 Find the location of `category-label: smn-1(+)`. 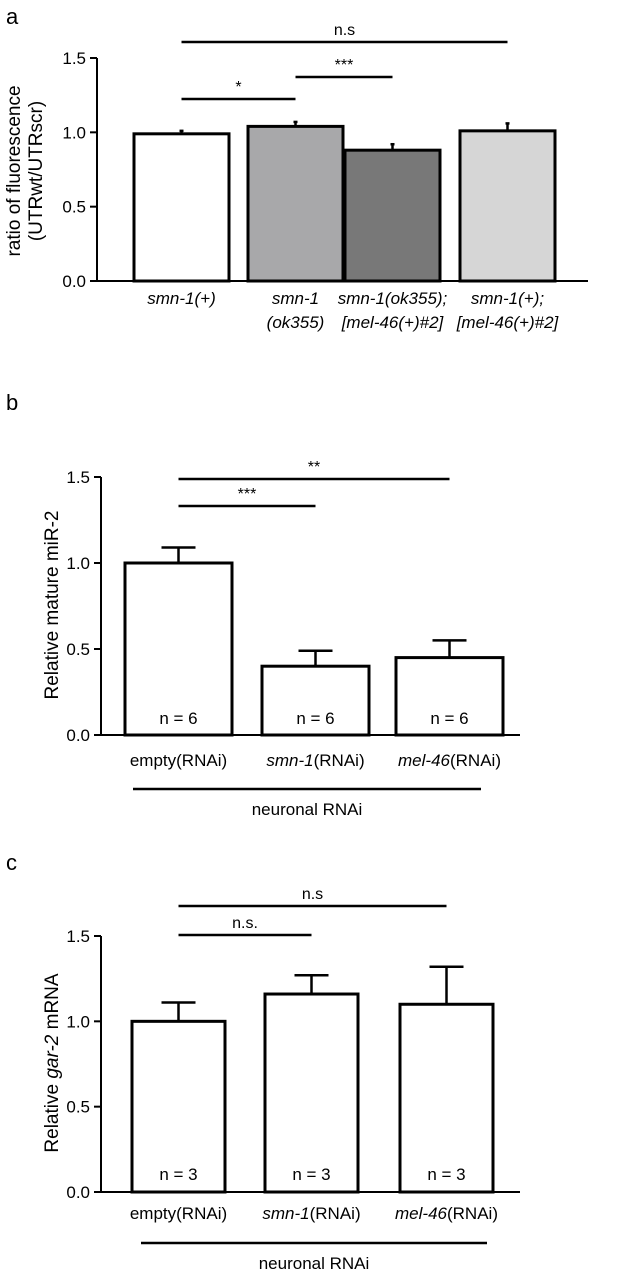

category-label: smn-1(+) is located at coordinates (181, 298).